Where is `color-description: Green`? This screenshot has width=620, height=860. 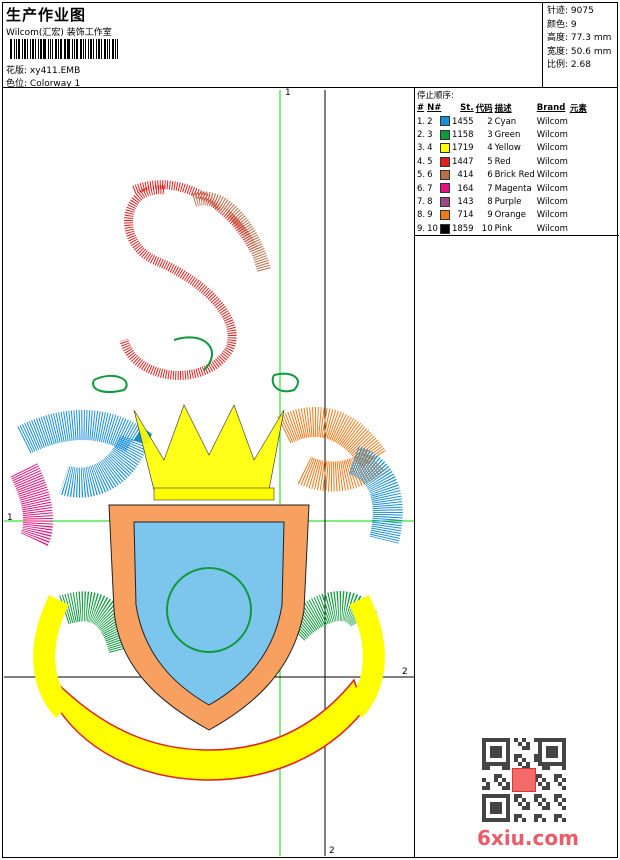
color-description: Green is located at coordinates (507, 135).